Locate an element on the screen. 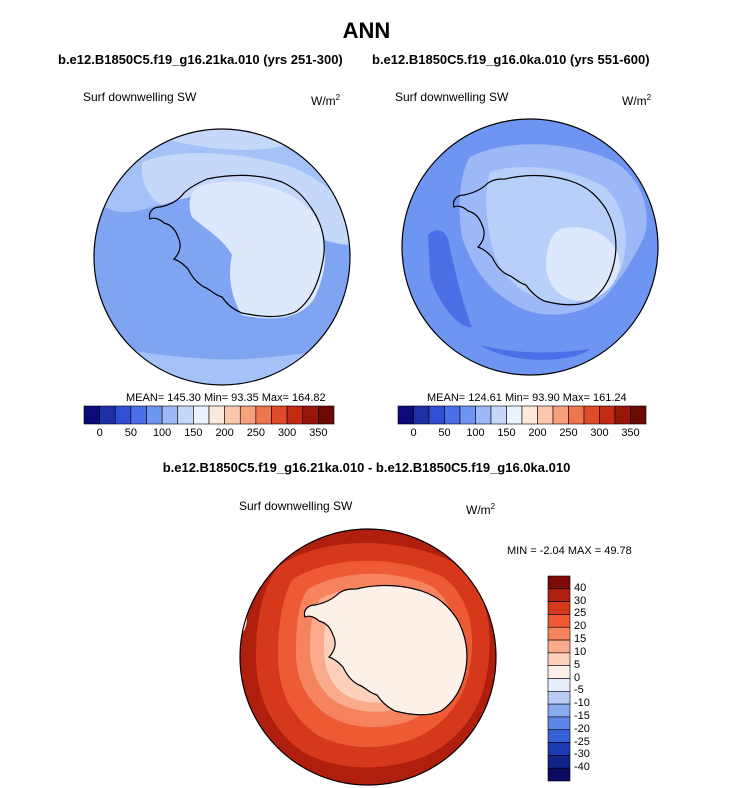 The width and height of the screenshot is (733, 788). right-panel-units-label: W/m2 is located at coordinates (637, 100).